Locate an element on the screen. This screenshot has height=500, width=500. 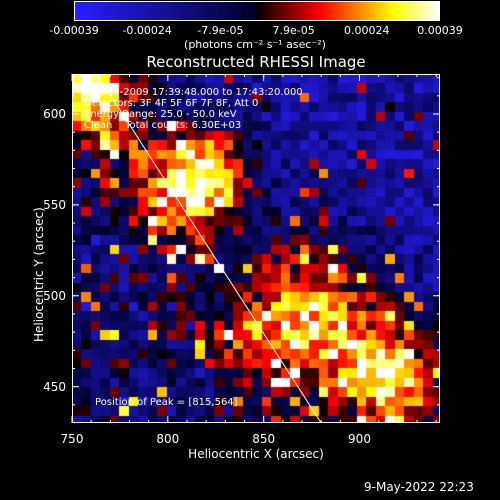
x-tick-label: 900 is located at coordinates (359, 439).